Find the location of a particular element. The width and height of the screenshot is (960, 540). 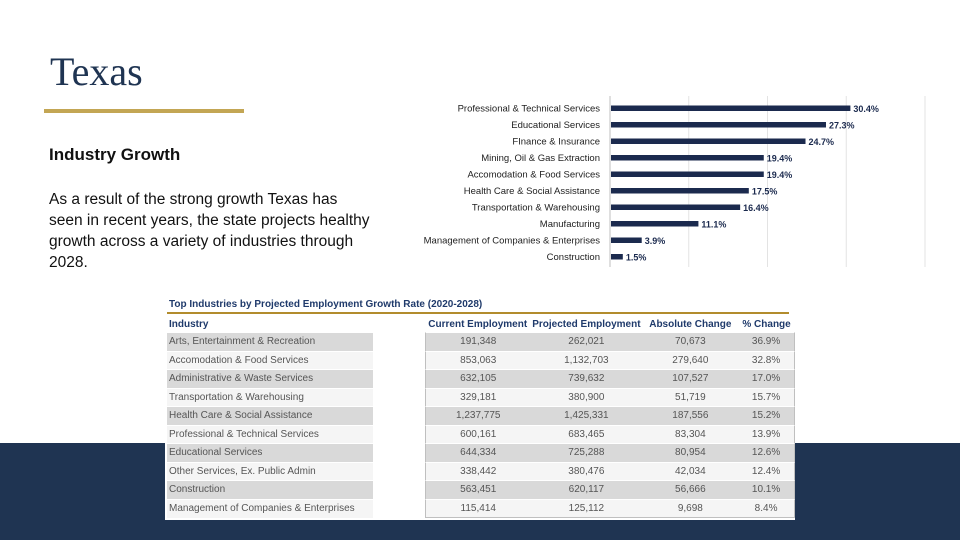

bar-value-label: 17.5% is located at coordinates (765, 191).